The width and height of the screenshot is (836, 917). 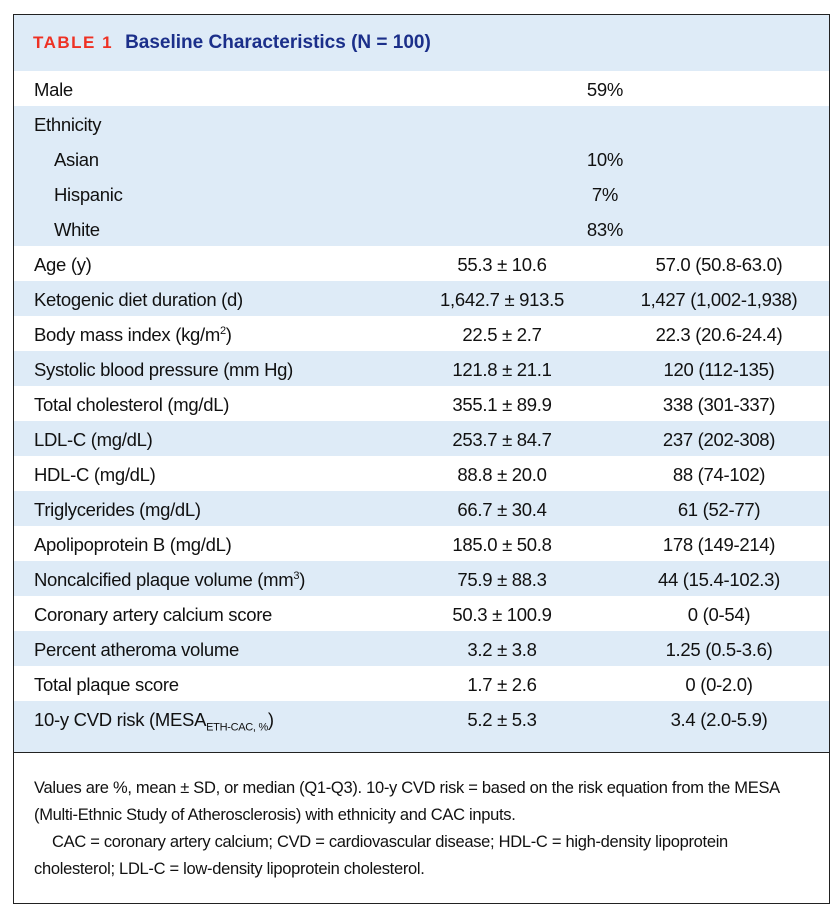 I want to click on median-value: 1.25 (0.5-3.6), so click(x=719, y=649).